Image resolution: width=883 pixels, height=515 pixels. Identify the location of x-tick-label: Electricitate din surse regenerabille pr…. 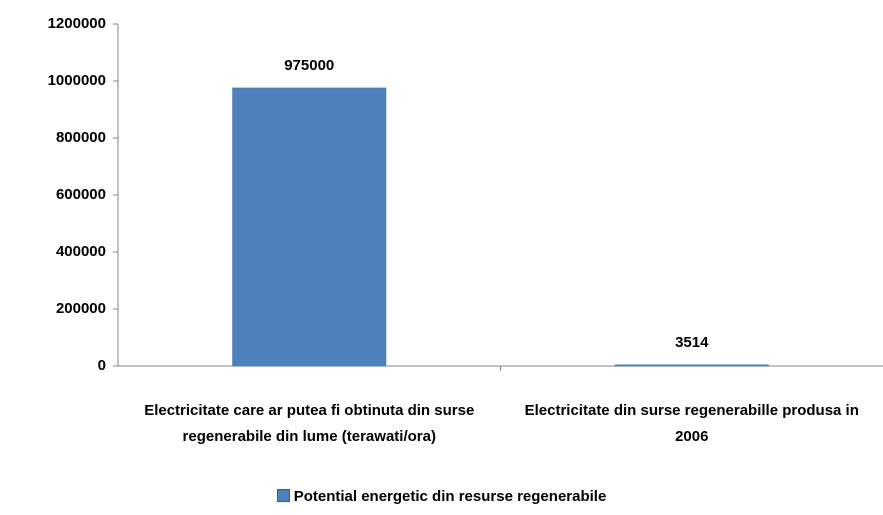
(691, 423).